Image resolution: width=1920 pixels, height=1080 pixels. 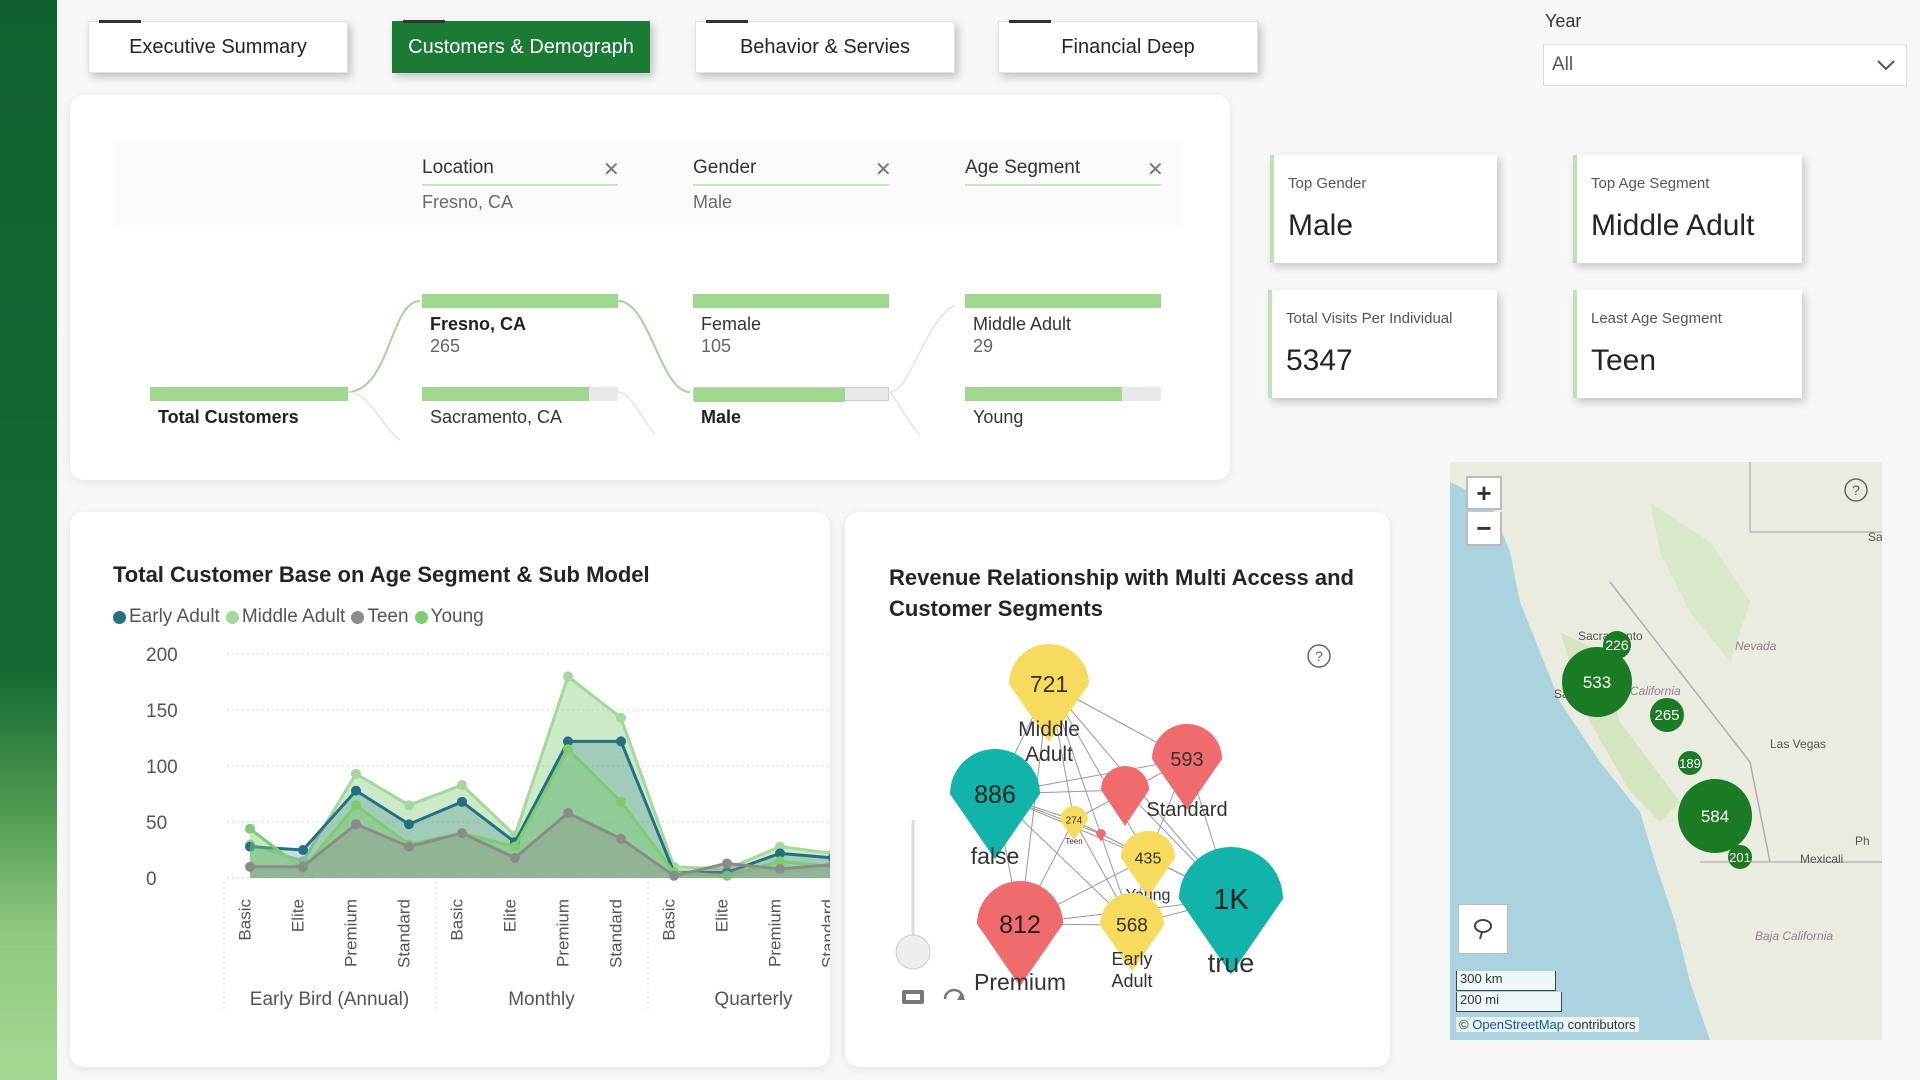 I want to click on decomp-label-fresno: Fresno, CA, so click(x=478, y=324).